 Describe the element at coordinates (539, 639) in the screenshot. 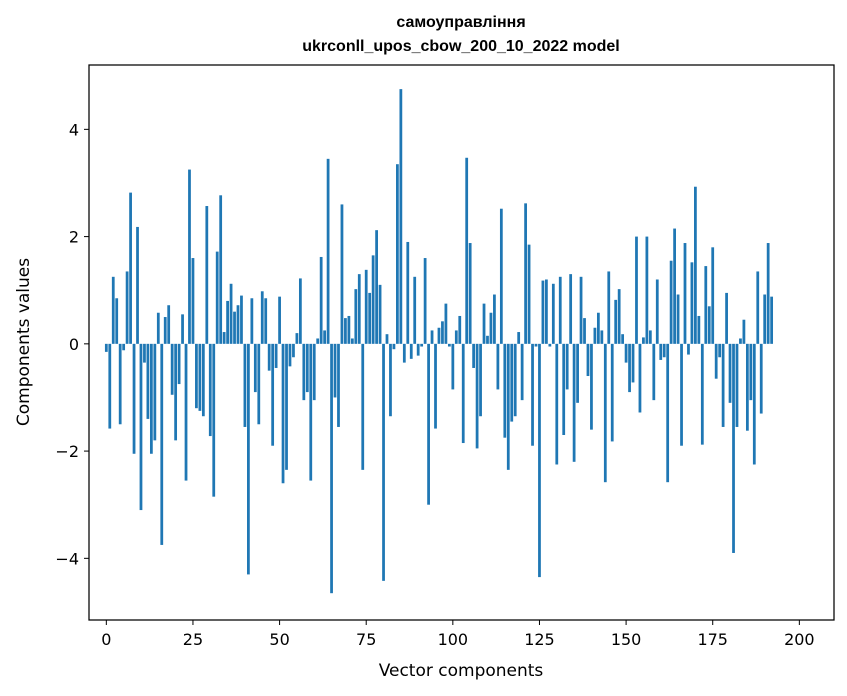

I see `x-tick-label: 125` at that location.